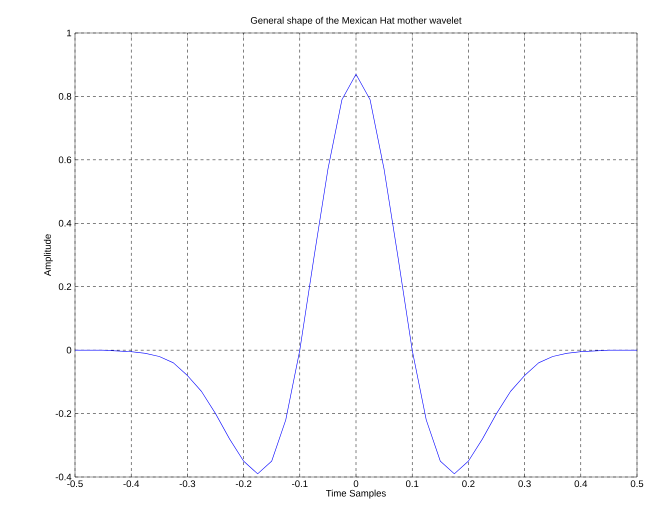 Image resolution: width=647 pixels, height=527 pixels. I want to click on y-tick-label: -0.2, so click(64, 413).